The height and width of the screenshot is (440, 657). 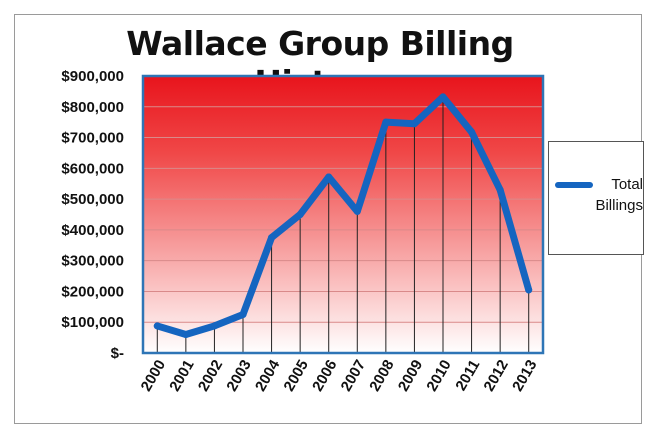 What do you see at coordinates (496, 375) in the screenshot?
I see `x-tick-label: 2012` at bounding box center [496, 375].